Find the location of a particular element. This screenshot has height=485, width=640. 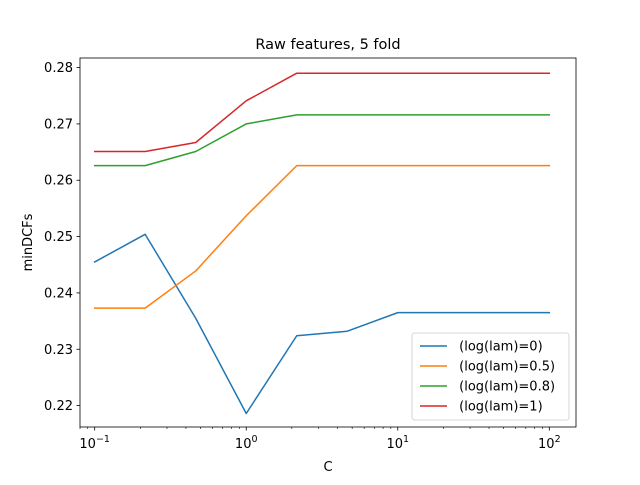

y-tick-label: 0.23 is located at coordinates (58, 350).